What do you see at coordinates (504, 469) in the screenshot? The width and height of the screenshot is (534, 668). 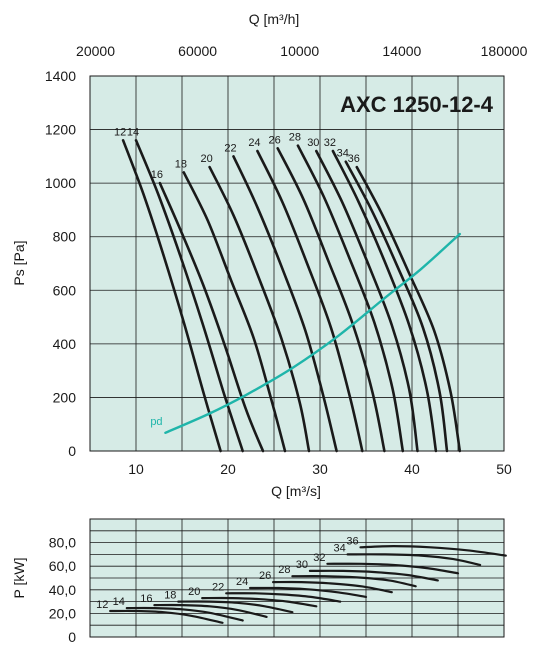 I see `x-tick-label: 50` at bounding box center [504, 469].